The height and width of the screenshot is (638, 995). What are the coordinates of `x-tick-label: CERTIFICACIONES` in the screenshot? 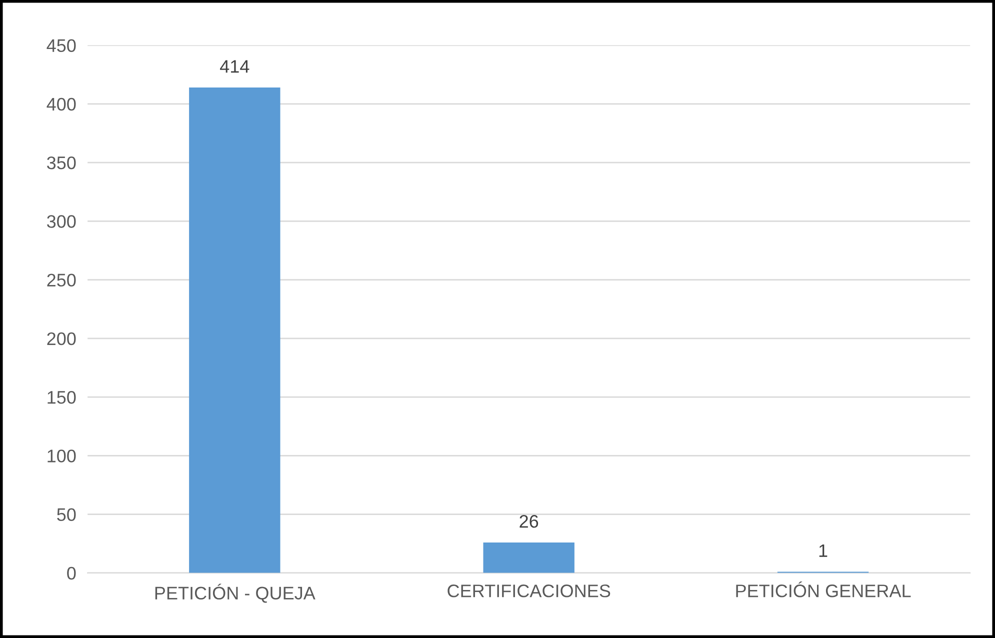 It's located at (529, 591).